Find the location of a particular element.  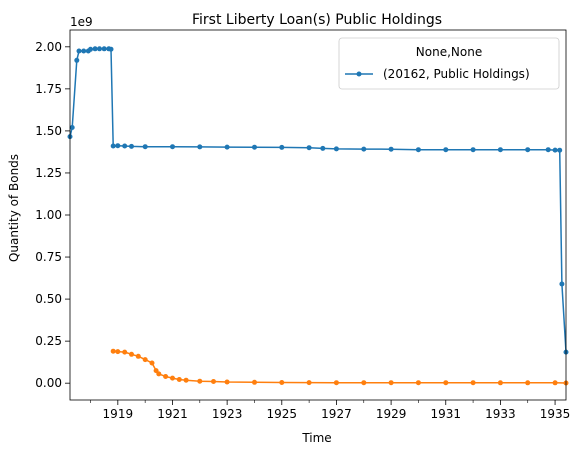

y-tick-label: 1.50 is located at coordinates (48, 131).